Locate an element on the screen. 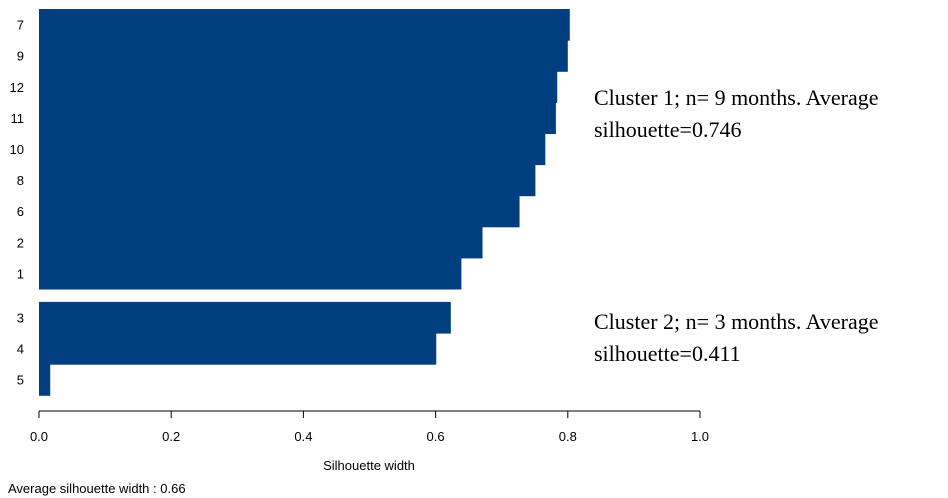 The width and height of the screenshot is (948, 498). y-labels-group: 7 9 12 11 10 8 6 2 1 3 4 5 is located at coordinates (17, 203).